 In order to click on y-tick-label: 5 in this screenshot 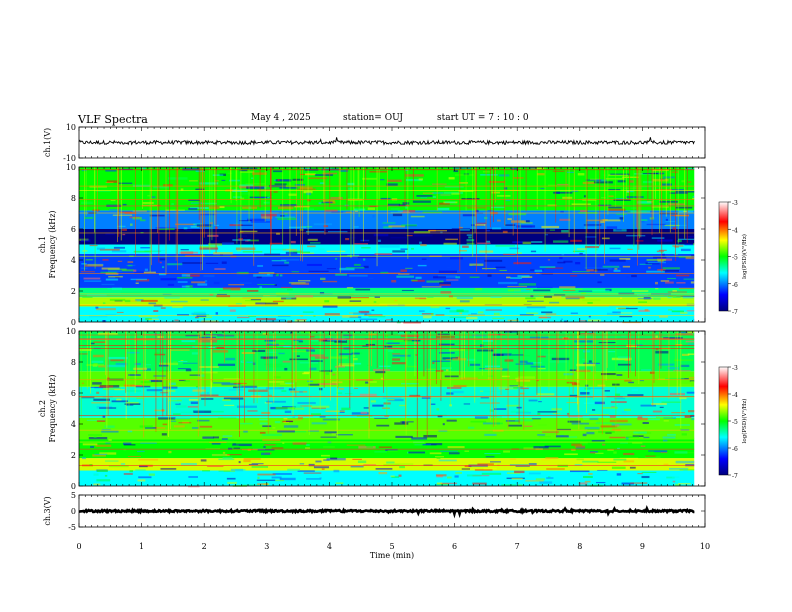, I will do `click(73, 495)`.